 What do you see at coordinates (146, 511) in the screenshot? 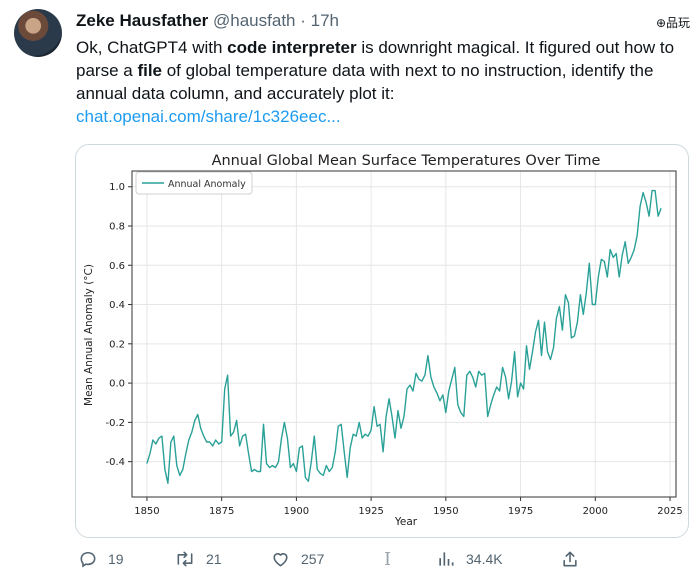
I see `x-tick-label: 1850` at bounding box center [146, 511].